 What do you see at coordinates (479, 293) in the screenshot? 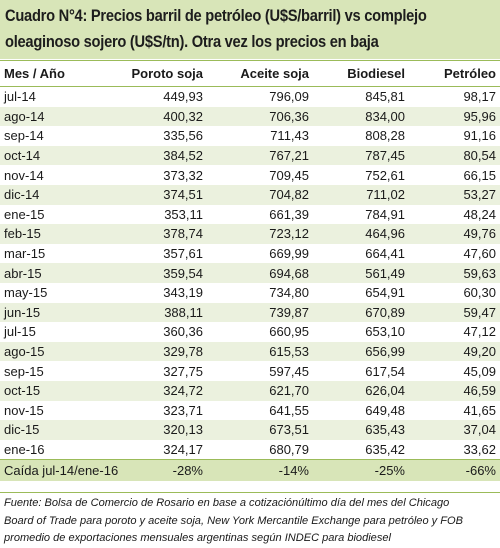
I see `cell-petroleo: 60,30` at bounding box center [479, 293].